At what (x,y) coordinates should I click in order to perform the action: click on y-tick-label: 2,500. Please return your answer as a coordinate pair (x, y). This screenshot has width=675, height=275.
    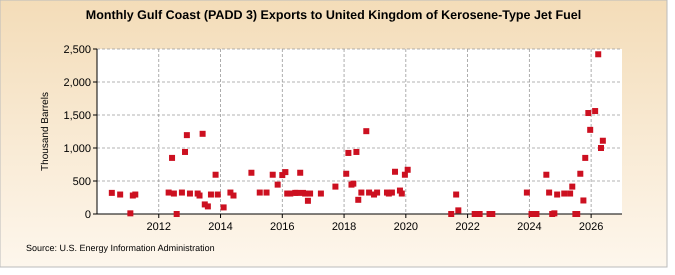
    Looking at the image, I should click on (77, 50).